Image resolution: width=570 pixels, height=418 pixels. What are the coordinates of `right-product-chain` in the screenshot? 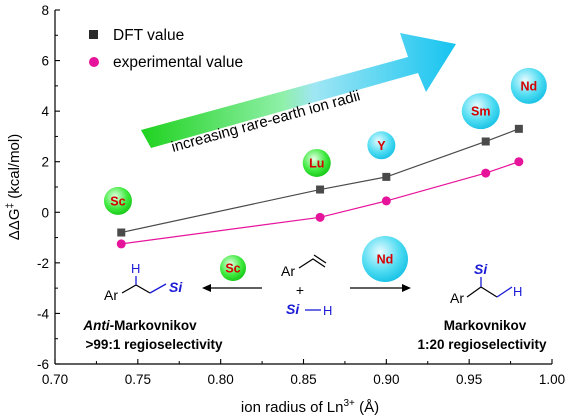 It's located at (482, 292).